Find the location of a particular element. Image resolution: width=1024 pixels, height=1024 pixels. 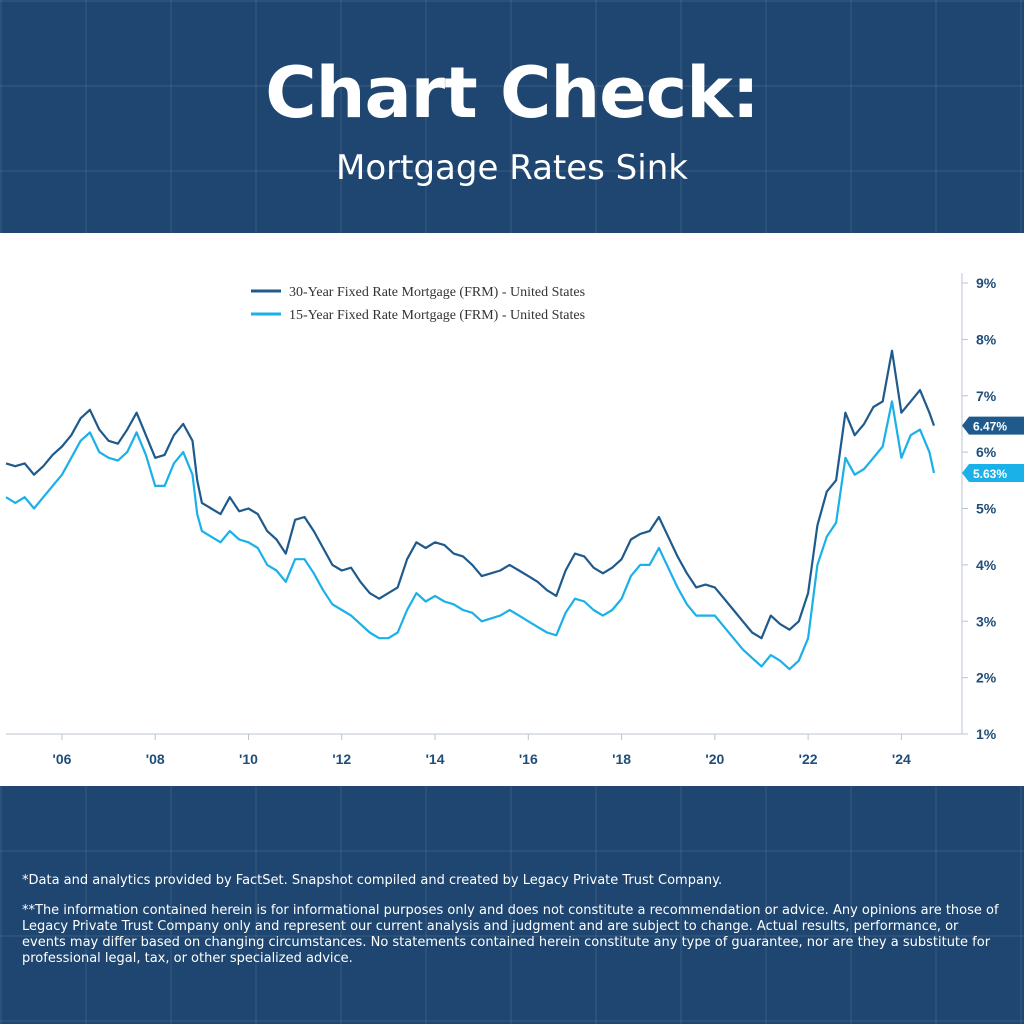

x-tick-label: '24 is located at coordinates (901, 759).